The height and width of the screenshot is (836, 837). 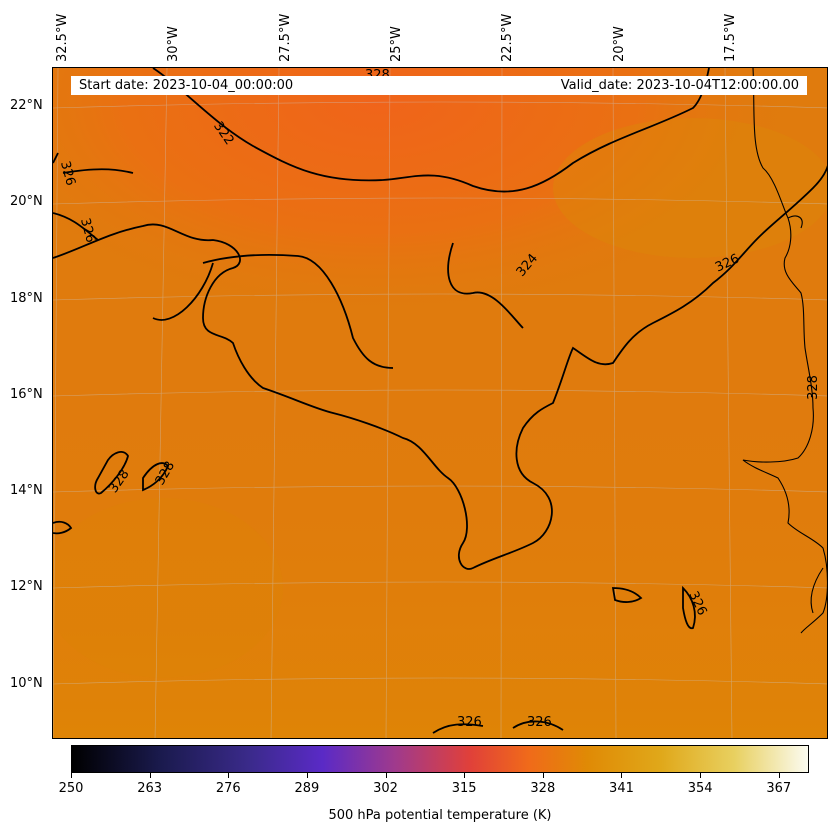 What do you see at coordinates (730, 37) in the screenshot?
I see `lon-label: 17.5°W` at bounding box center [730, 37].